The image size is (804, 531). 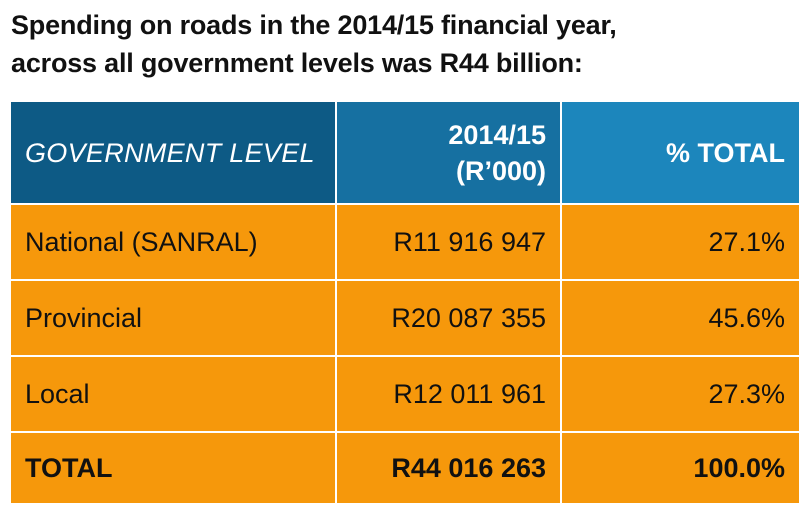 I want to click on header-year-unit: (R’000), so click(x=500, y=170).